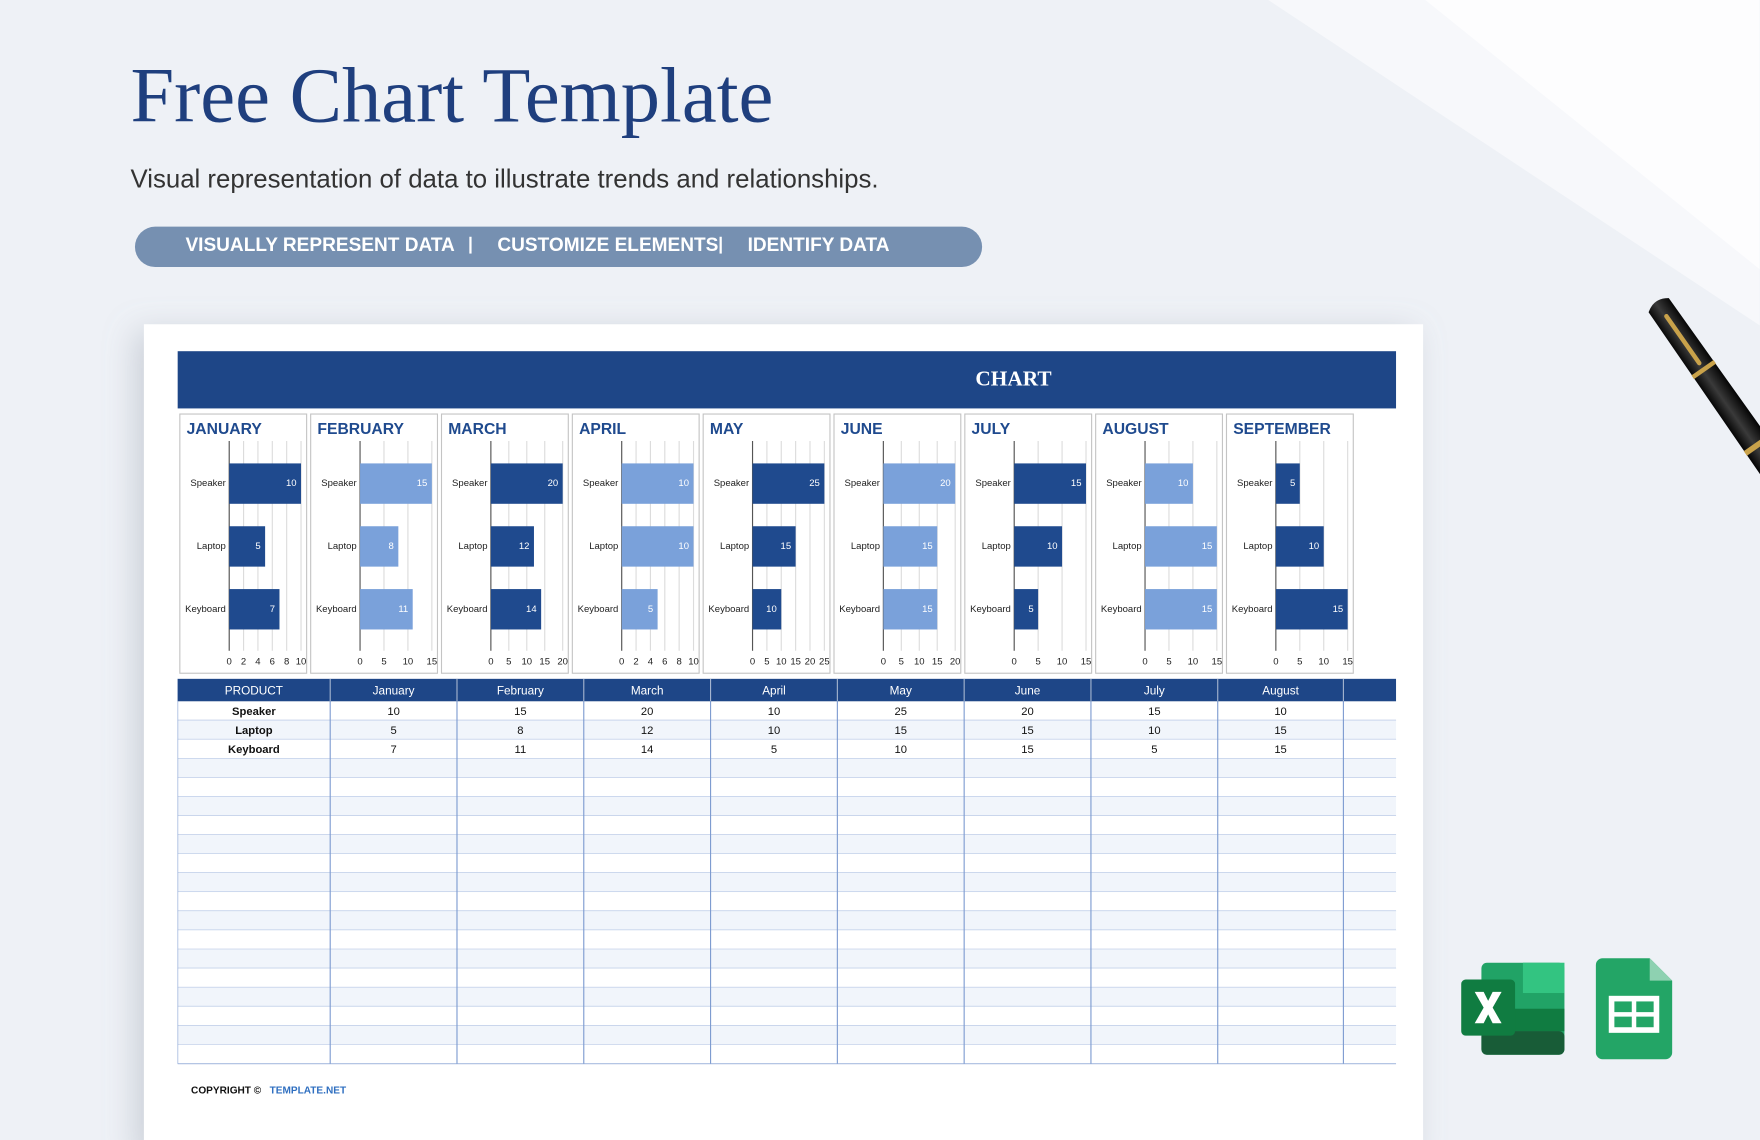  I want to click on excel-icon, so click(1513, 1008).